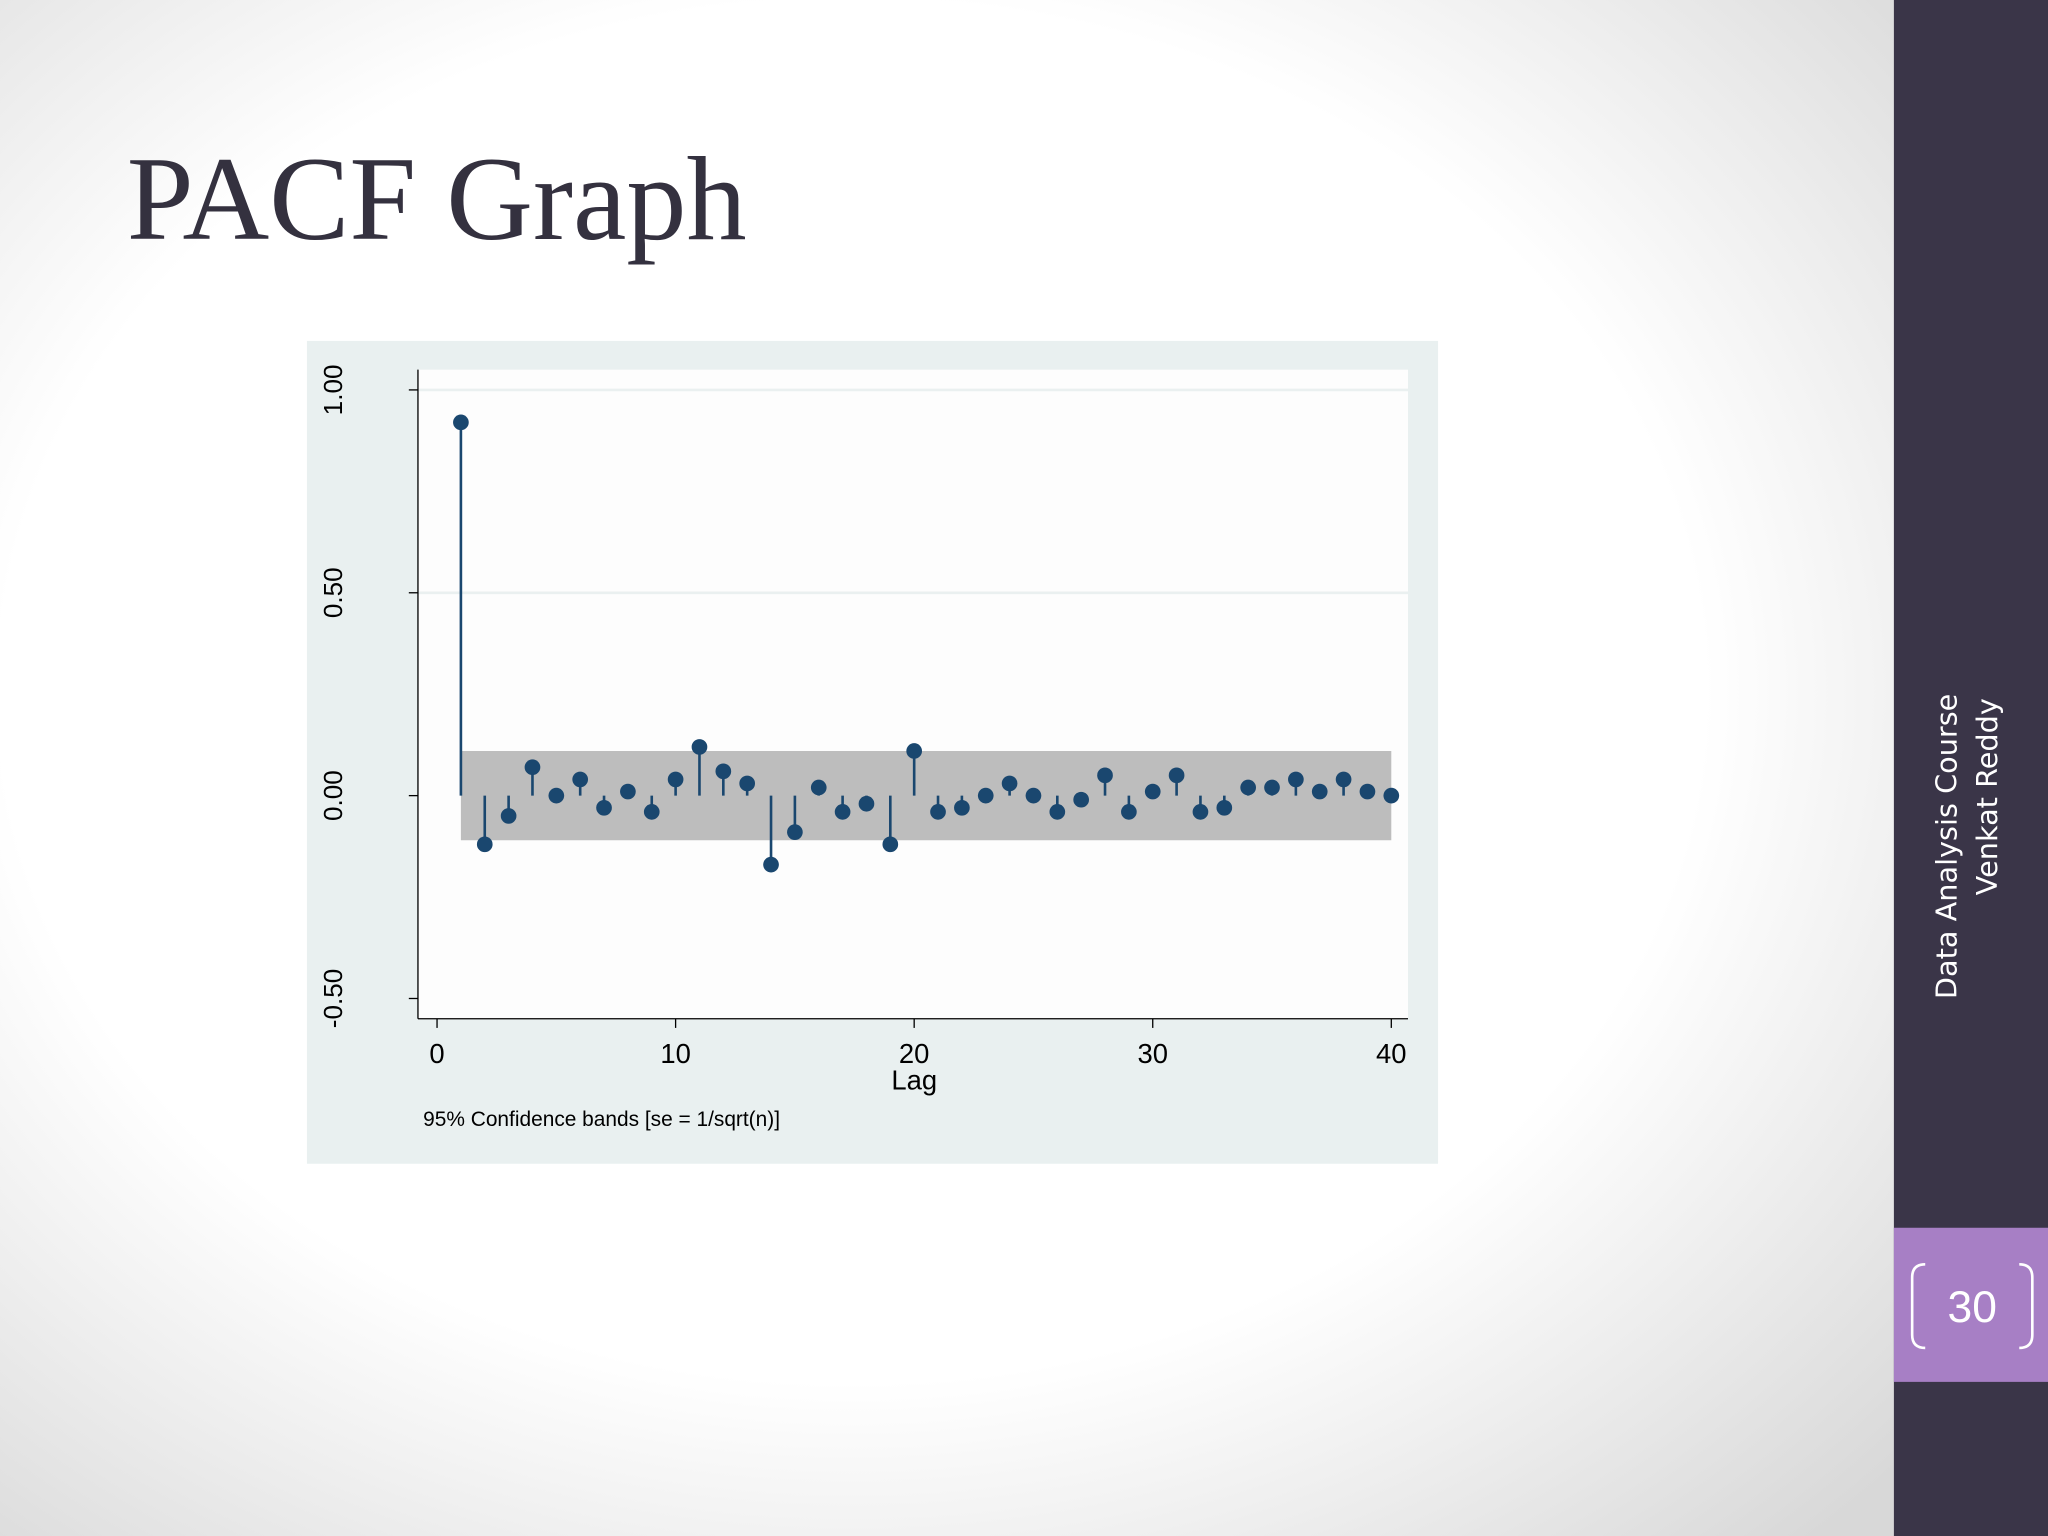  Describe the element at coordinates (914, 1053) in the screenshot. I see `x-tick-label: 20` at that location.